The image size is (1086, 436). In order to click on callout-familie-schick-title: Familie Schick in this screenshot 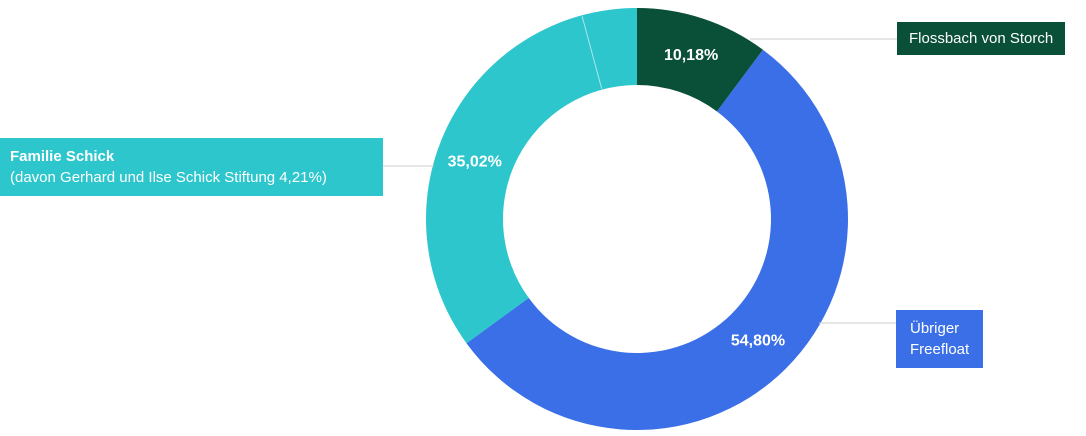, I will do `click(62, 156)`.